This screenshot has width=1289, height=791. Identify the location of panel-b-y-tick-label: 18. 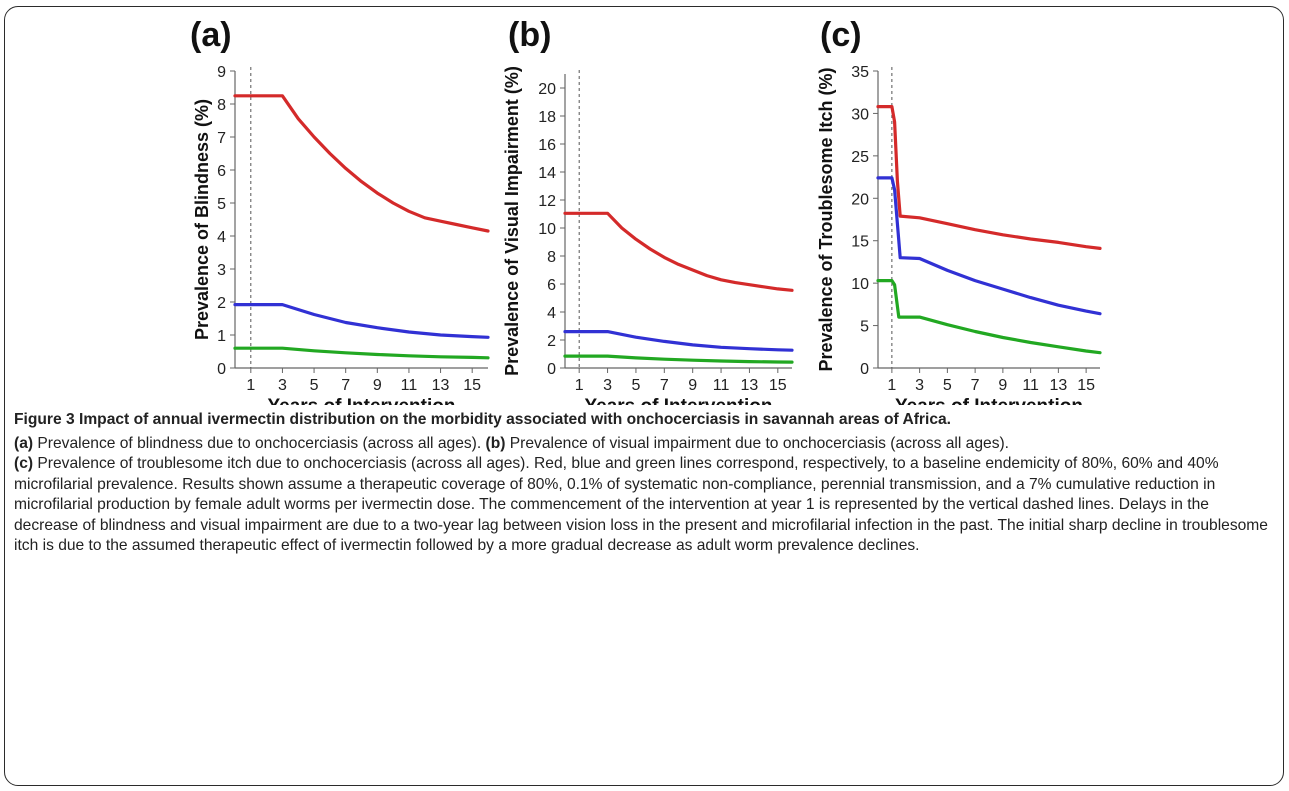
(547, 117).